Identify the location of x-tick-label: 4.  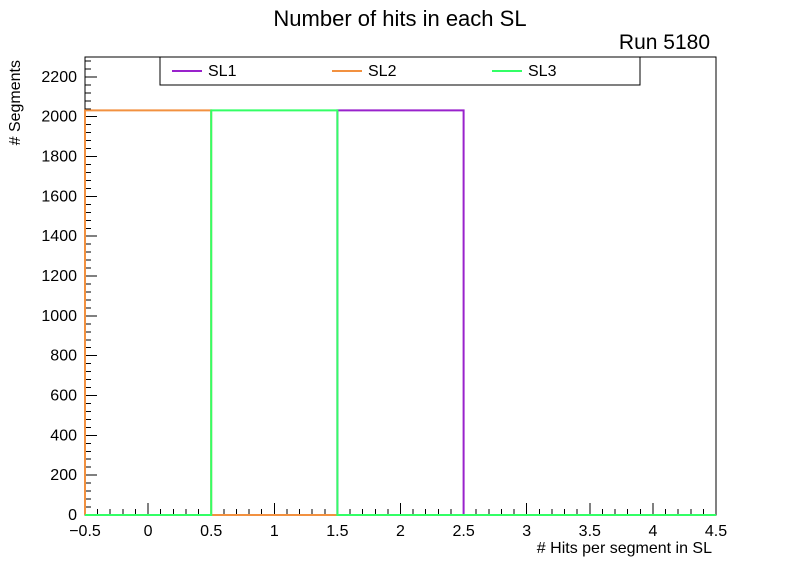
(652, 531).